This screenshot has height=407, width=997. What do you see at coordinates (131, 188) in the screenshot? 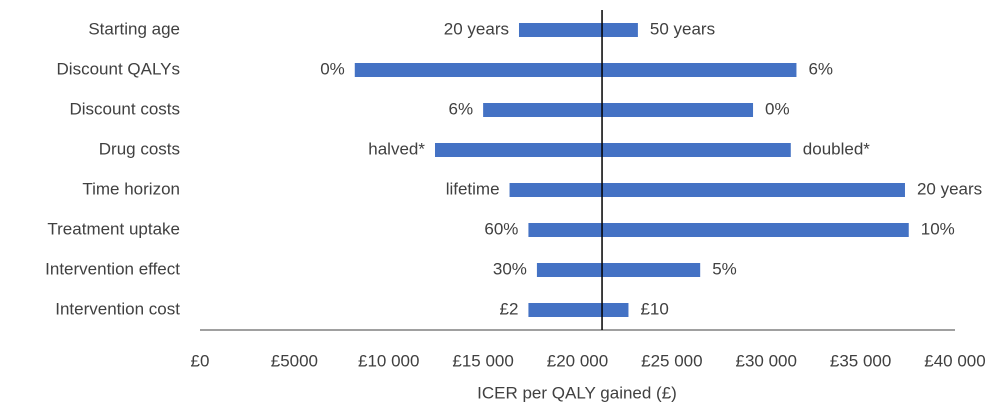
I see `category-label: Time horizon` at bounding box center [131, 188].